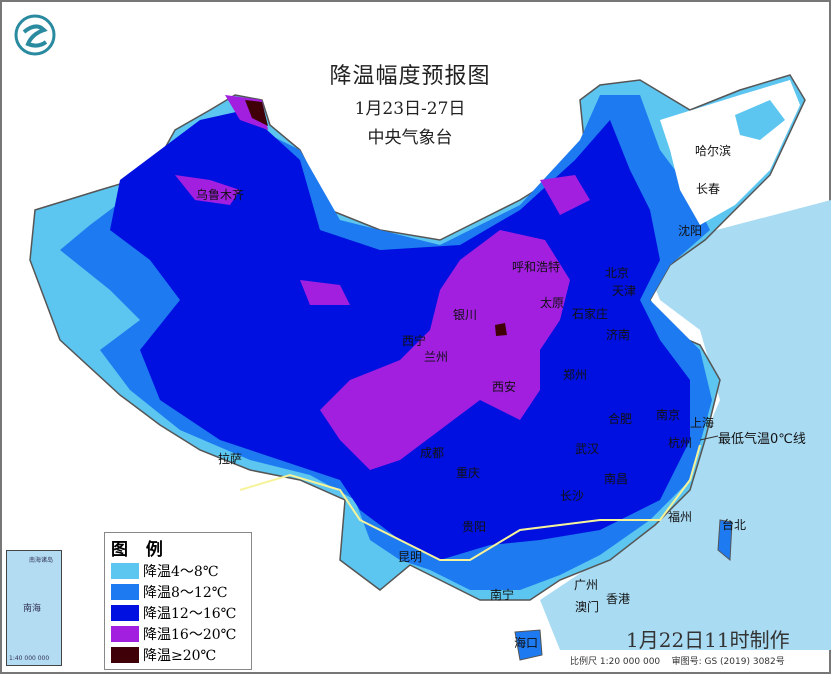  What do you see at coordinates (432, 453) in the screenshot?
I see `city-label: 成都` at bounding box center [432, 453].